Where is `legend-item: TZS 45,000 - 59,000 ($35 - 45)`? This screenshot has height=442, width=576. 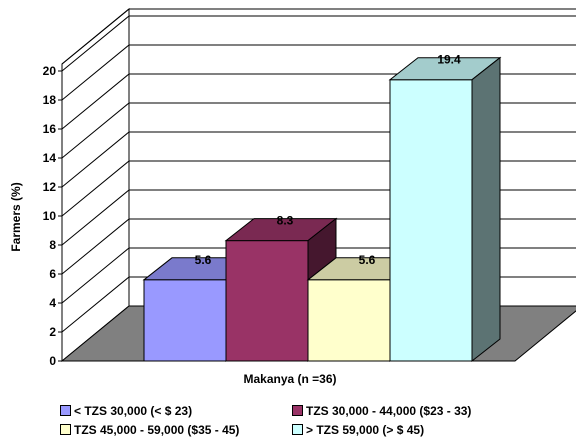
legend-item: TZS 45,000 - 59,000 ($35 - 45) is located at coordinates (176, 429).